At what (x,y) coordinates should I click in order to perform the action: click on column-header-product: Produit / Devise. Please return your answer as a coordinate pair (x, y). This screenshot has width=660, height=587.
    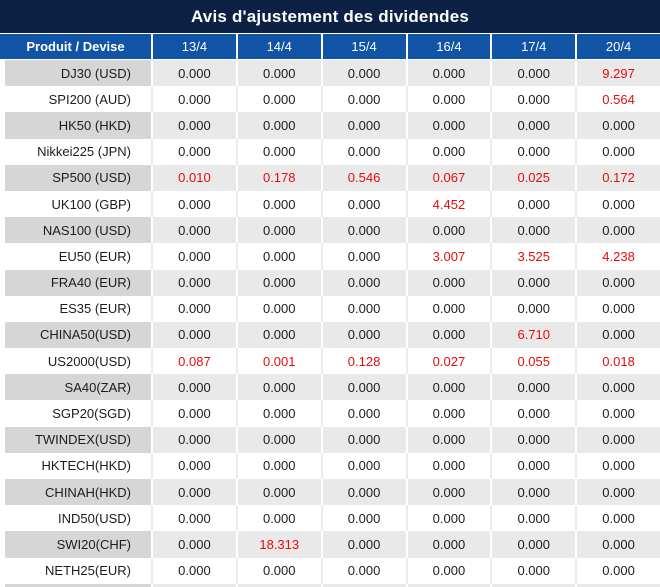
    Looking at the image, I should click on (75, 46).